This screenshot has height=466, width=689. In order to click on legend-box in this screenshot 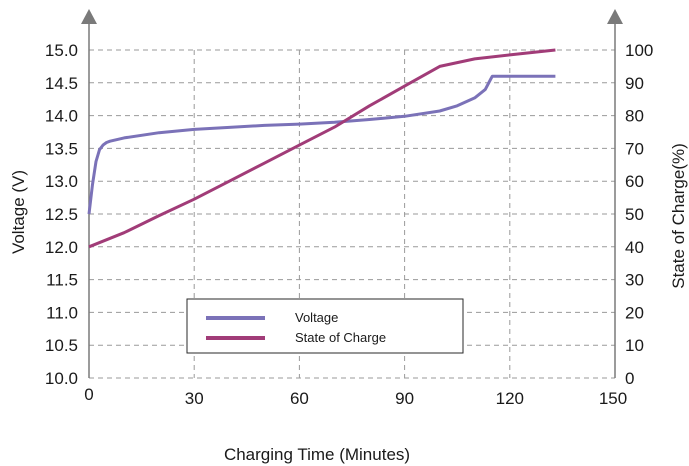, I will do `click(325, 326)`.